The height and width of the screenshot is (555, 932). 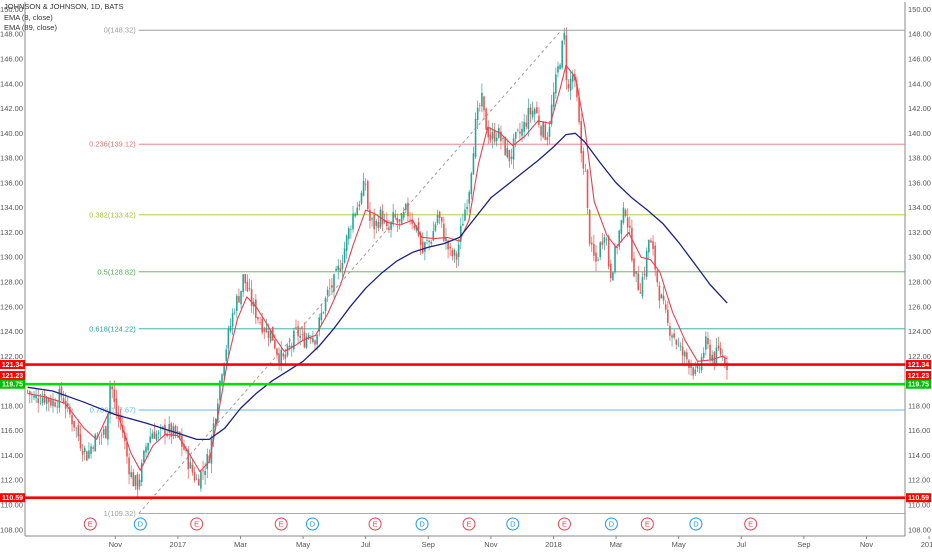 What do you see at coordinates (30, 27) in the screenshot?
I see `ema89-legend: EMA (89, close)` at bounding box center [30, 27].